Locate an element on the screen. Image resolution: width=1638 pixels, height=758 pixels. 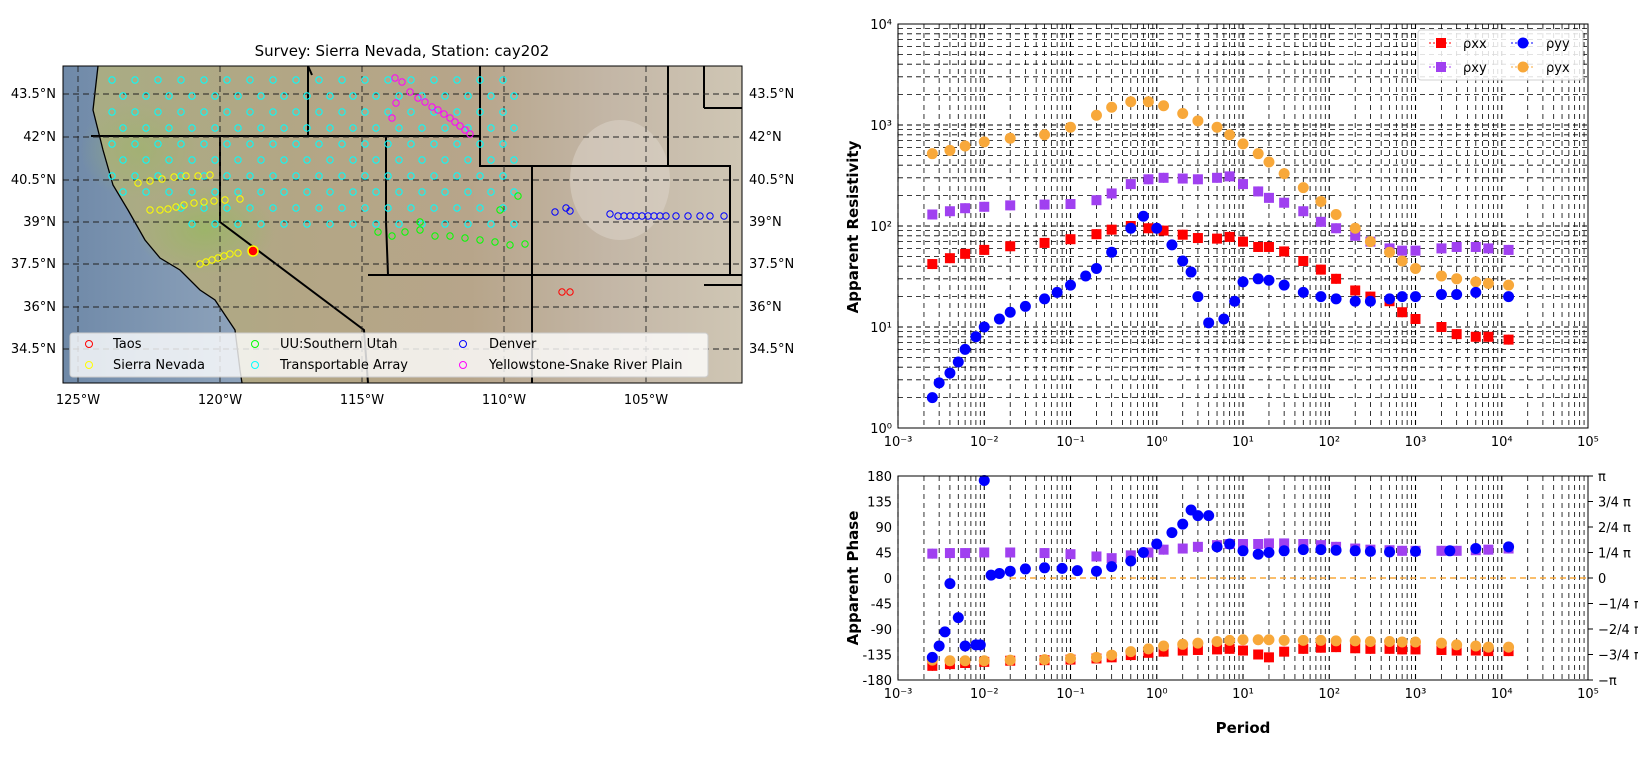
x-tick-label: 10⁻³ is located at coordinates (898, 442).